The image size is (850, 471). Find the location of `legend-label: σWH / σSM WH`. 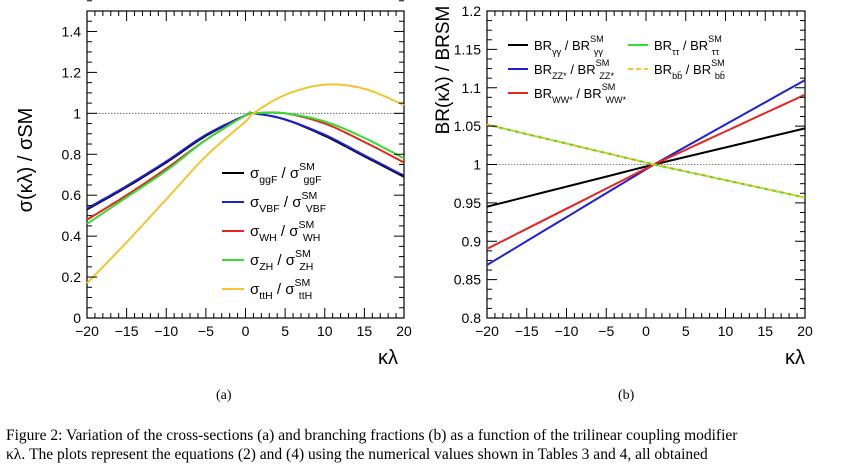

legend-label: σWH / σSM WH is located at coordinates (285, 231).